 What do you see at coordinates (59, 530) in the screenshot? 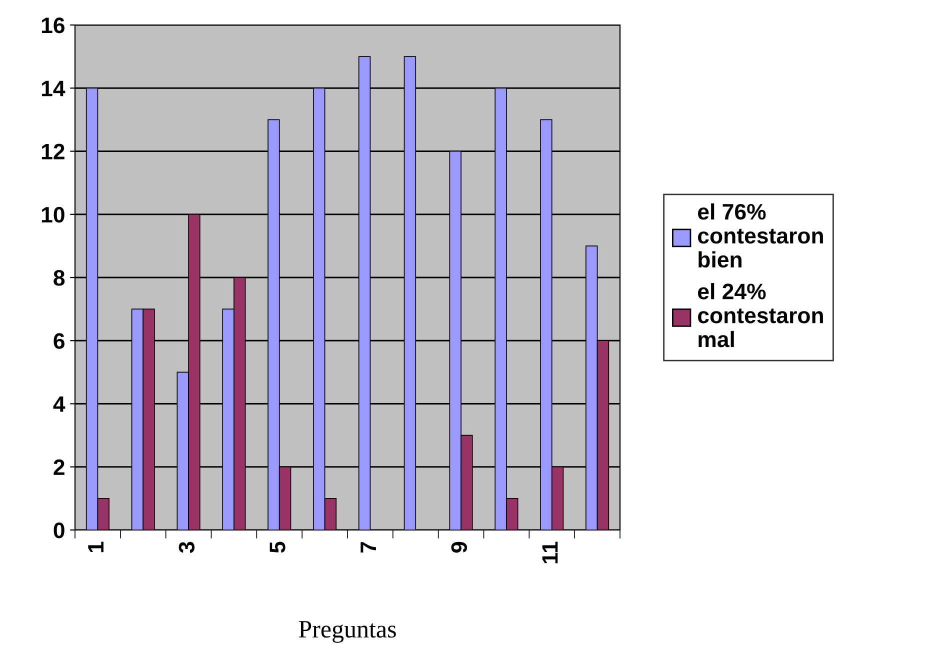
I see `y-tick-label: 0` at bounding box center [59, 530].